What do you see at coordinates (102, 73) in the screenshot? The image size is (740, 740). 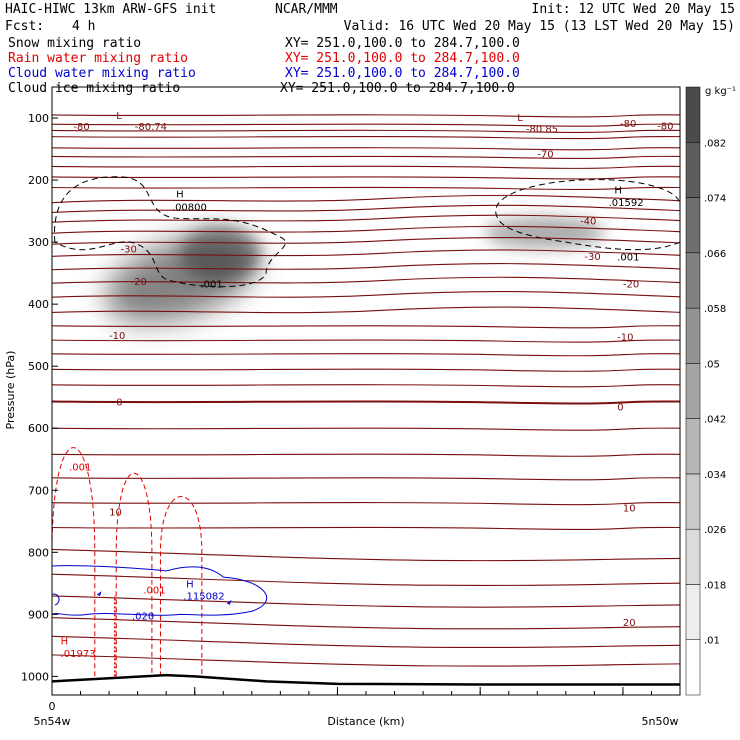 I see `field-name-cloud-water: Cloud water mixing ratio` at bounding box center [102, 73].